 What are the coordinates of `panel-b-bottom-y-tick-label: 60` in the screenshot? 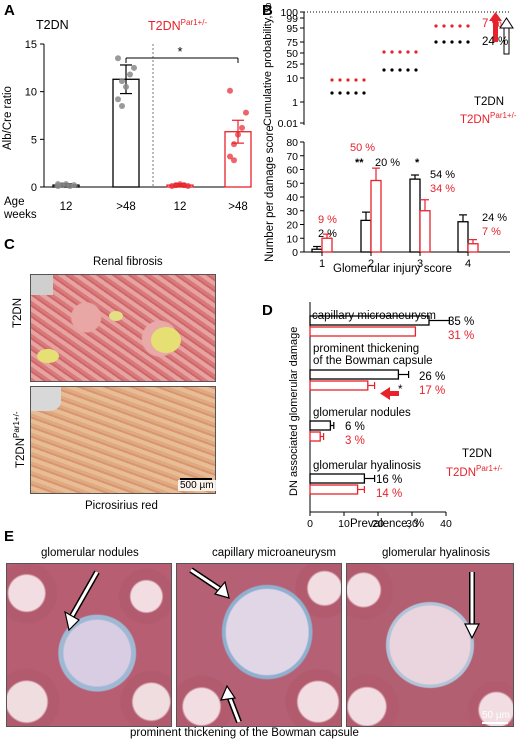 It's located at (292, 171).